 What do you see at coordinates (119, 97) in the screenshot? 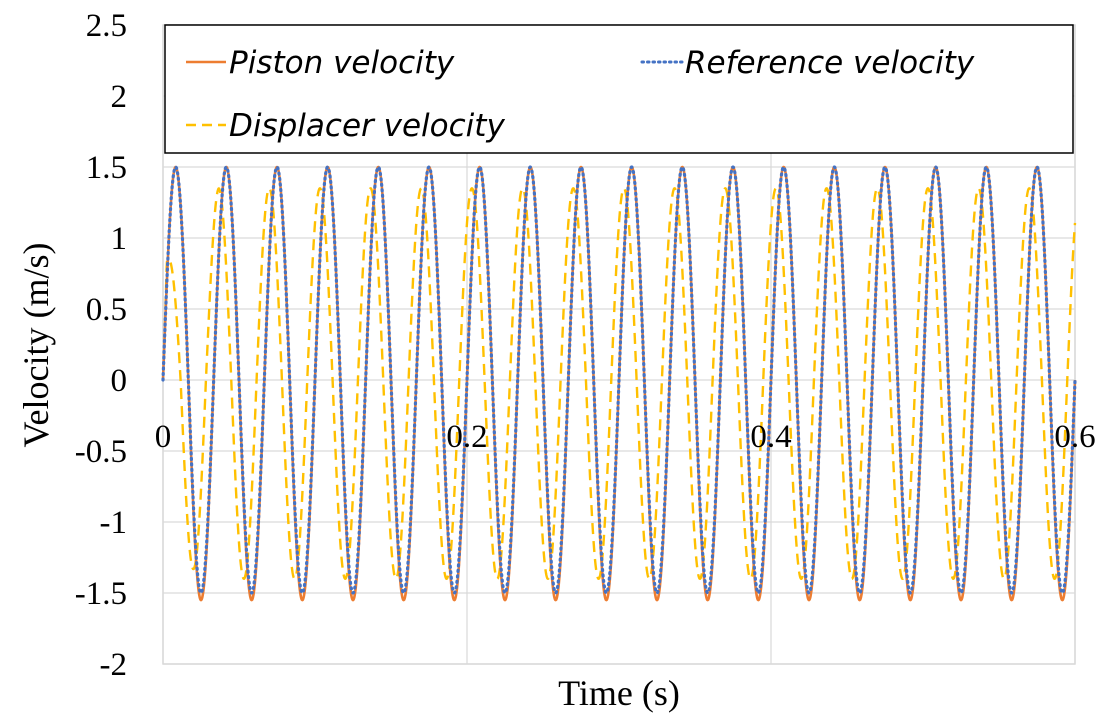
I see `y-tick-label: 2` at bounding box center [119, 97].